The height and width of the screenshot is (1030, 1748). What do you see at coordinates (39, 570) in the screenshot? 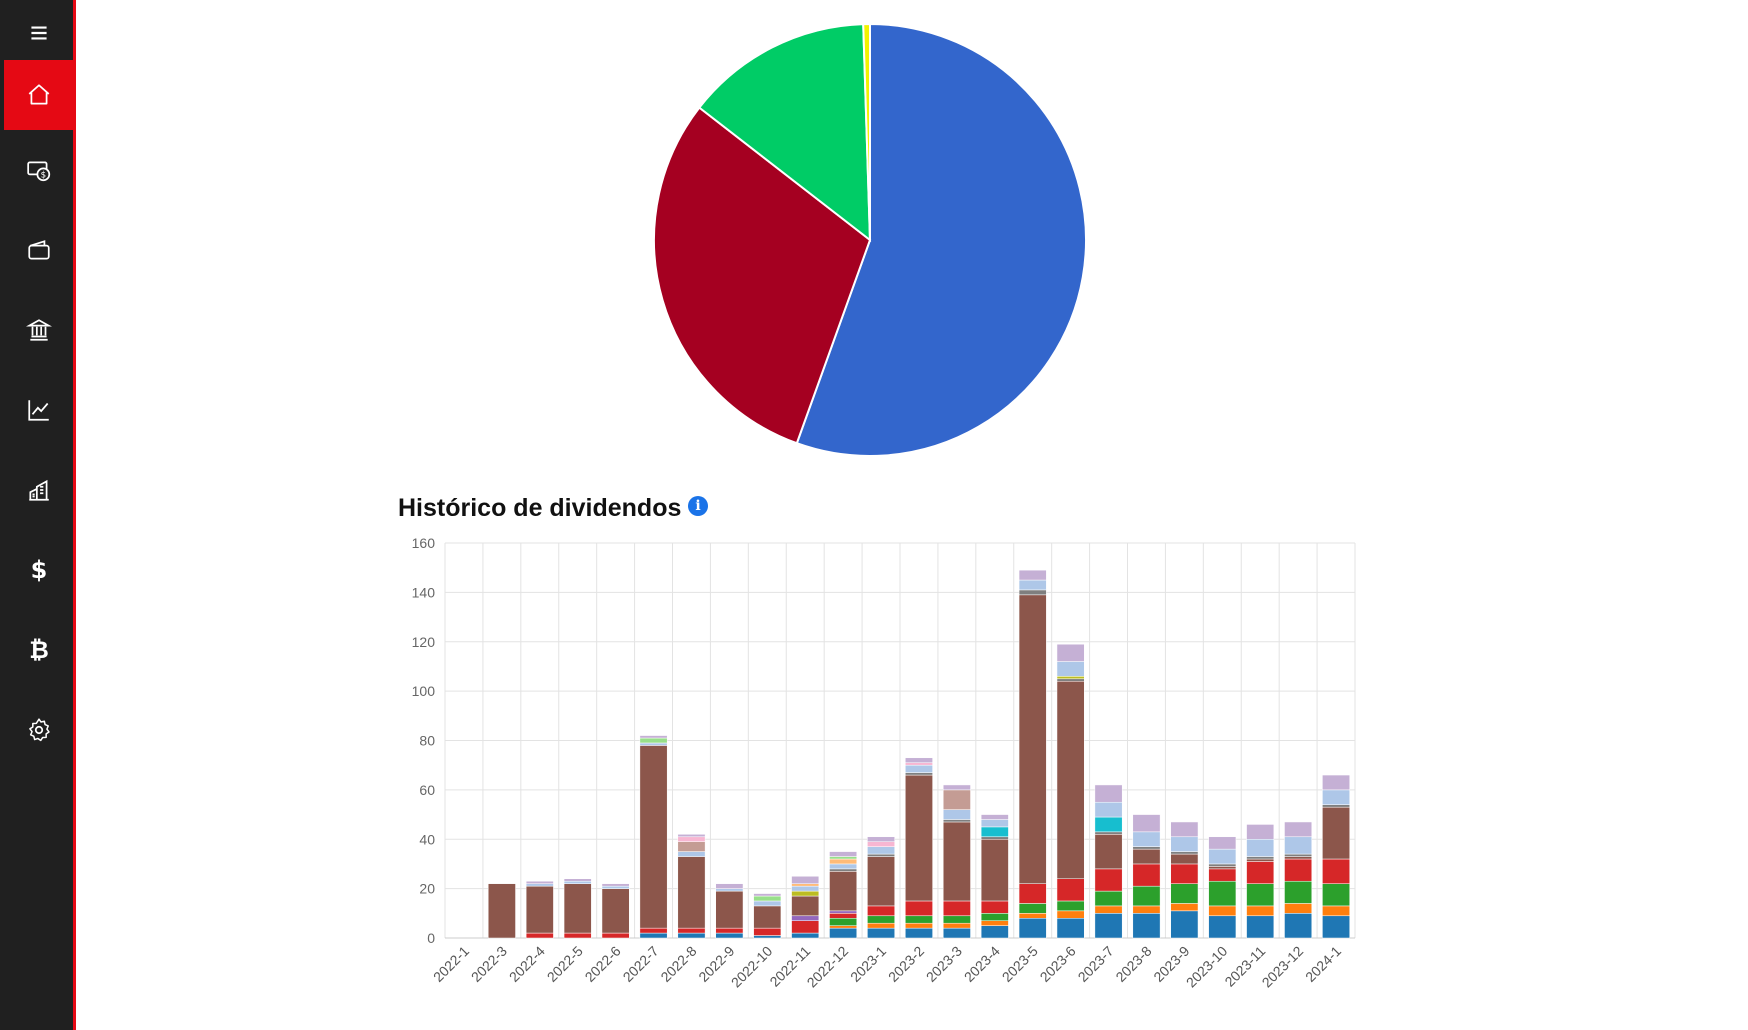
I see `nav-dollar: $` at bounding box center [39, 570].